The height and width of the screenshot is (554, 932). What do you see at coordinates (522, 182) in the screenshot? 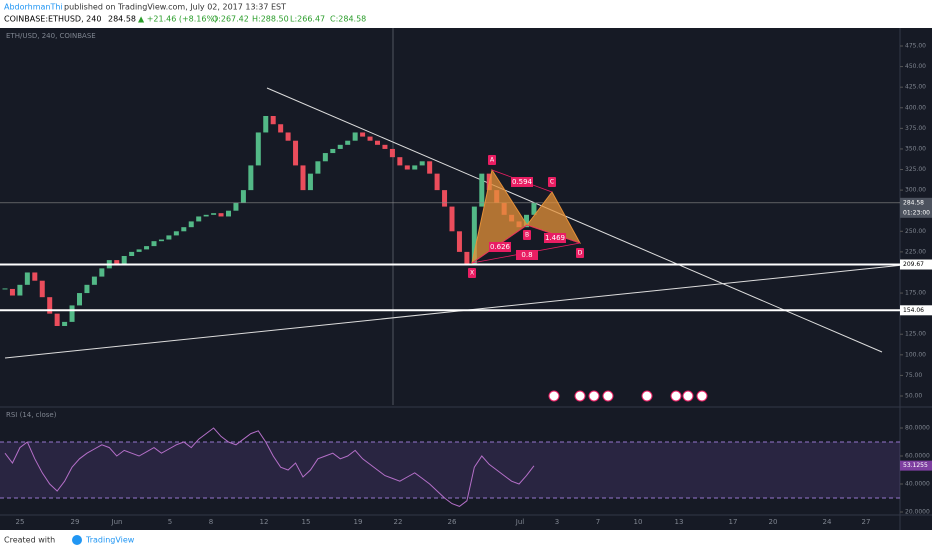
I see `ratio-tag` at bounding box center [522, 182].